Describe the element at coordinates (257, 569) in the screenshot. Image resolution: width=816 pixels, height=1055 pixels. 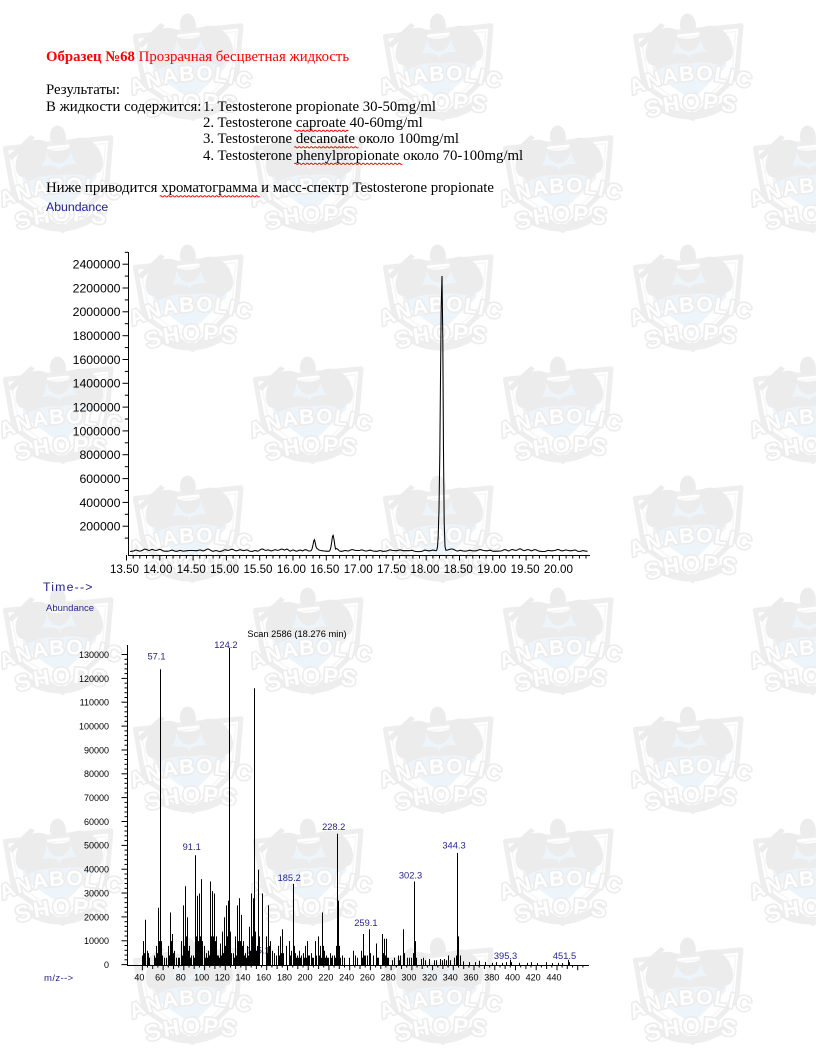
I see `svg-text: 15.50` at that location.